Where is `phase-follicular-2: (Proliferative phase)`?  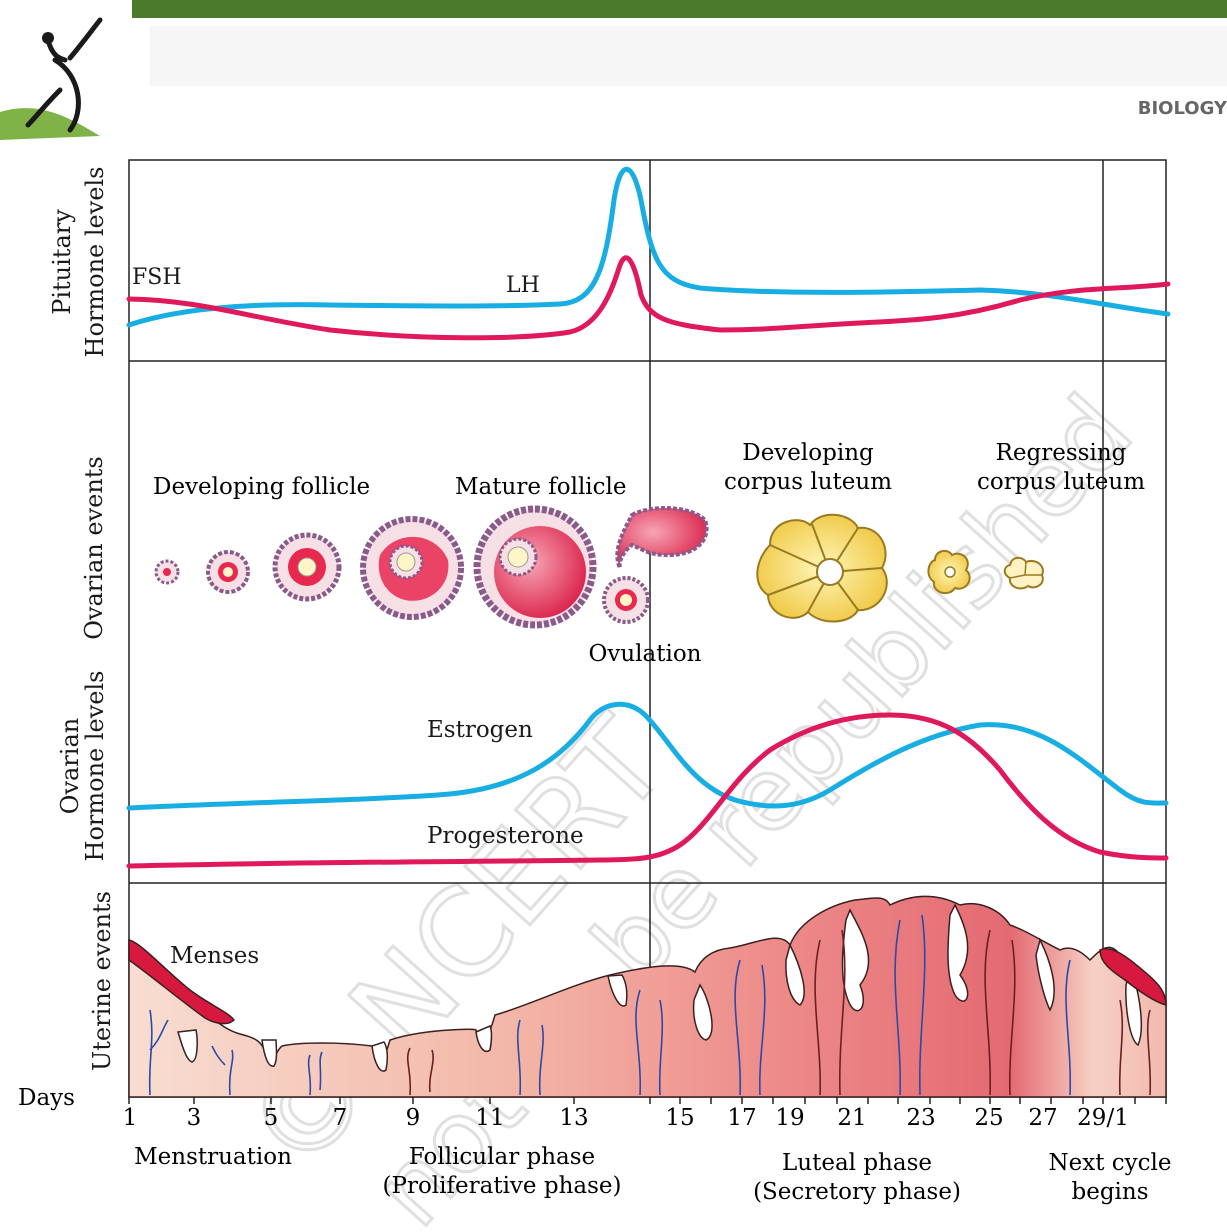
phase-follicular-2: (Proliferative phase) is located at coordinates (502, 1186).